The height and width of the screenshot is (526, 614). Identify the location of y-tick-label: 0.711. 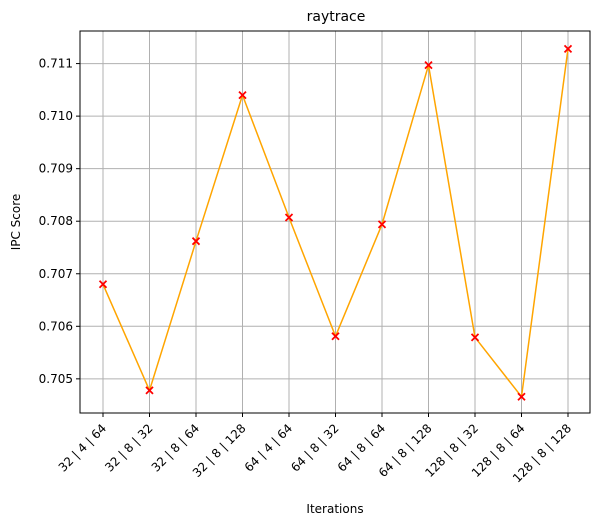
(56, 64).